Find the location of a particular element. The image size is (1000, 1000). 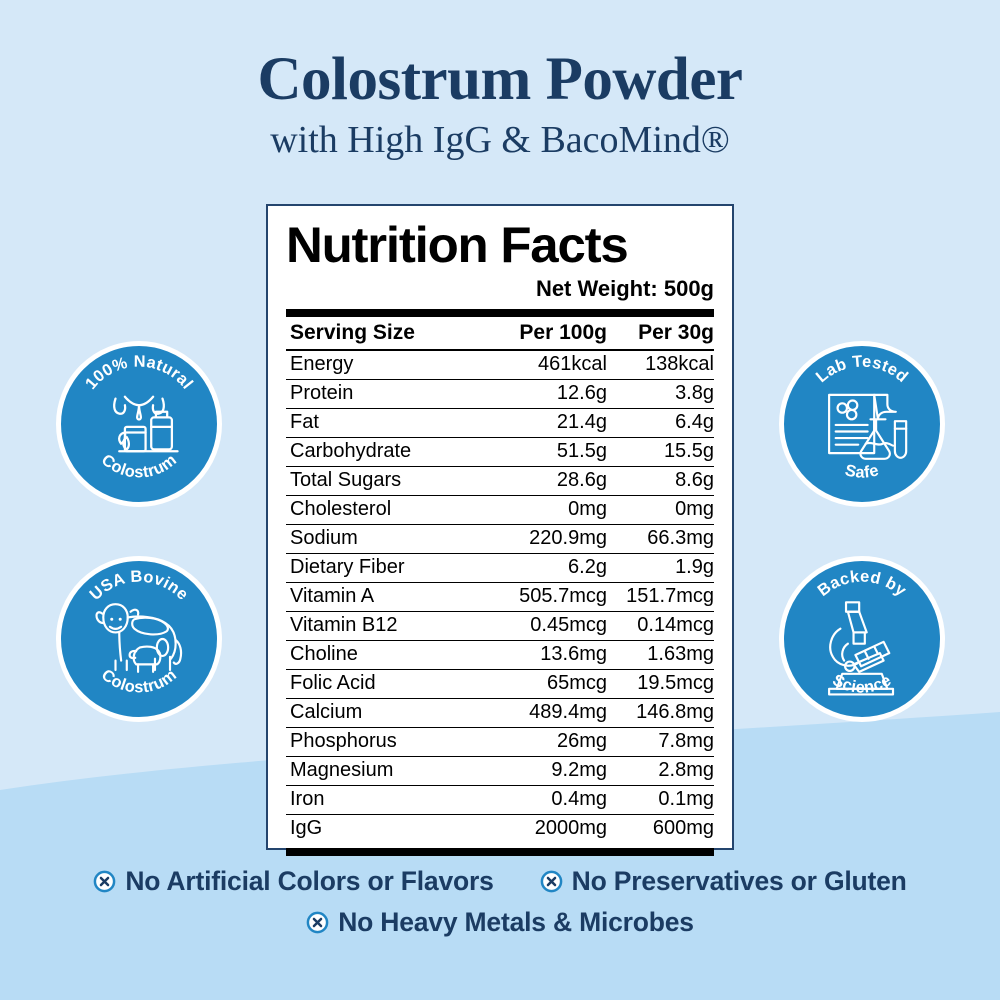

cell-name: Cholesterol is located at coordinates (384, 510).